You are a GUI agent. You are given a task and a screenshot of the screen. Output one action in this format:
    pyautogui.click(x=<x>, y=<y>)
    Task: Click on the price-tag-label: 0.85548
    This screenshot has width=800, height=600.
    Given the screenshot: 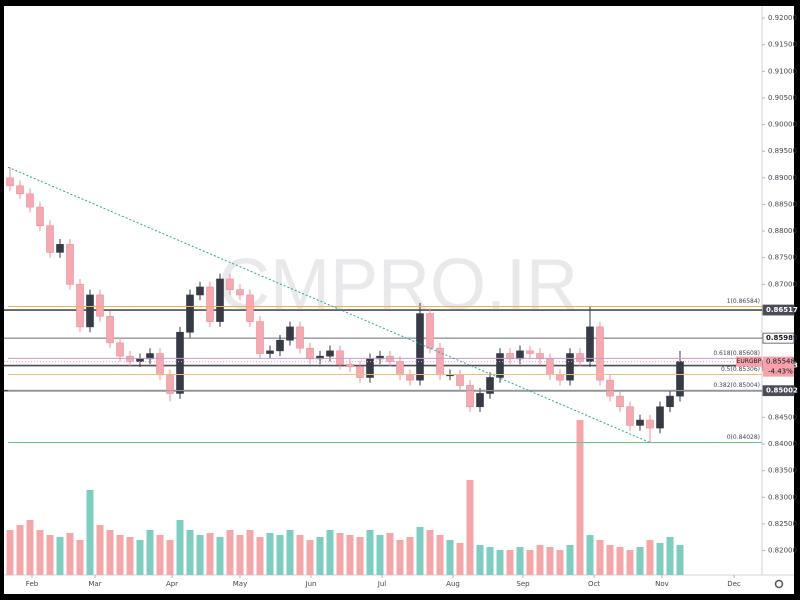 What is the action you would take?
    pyautogui.click(x=780, y=362)
    